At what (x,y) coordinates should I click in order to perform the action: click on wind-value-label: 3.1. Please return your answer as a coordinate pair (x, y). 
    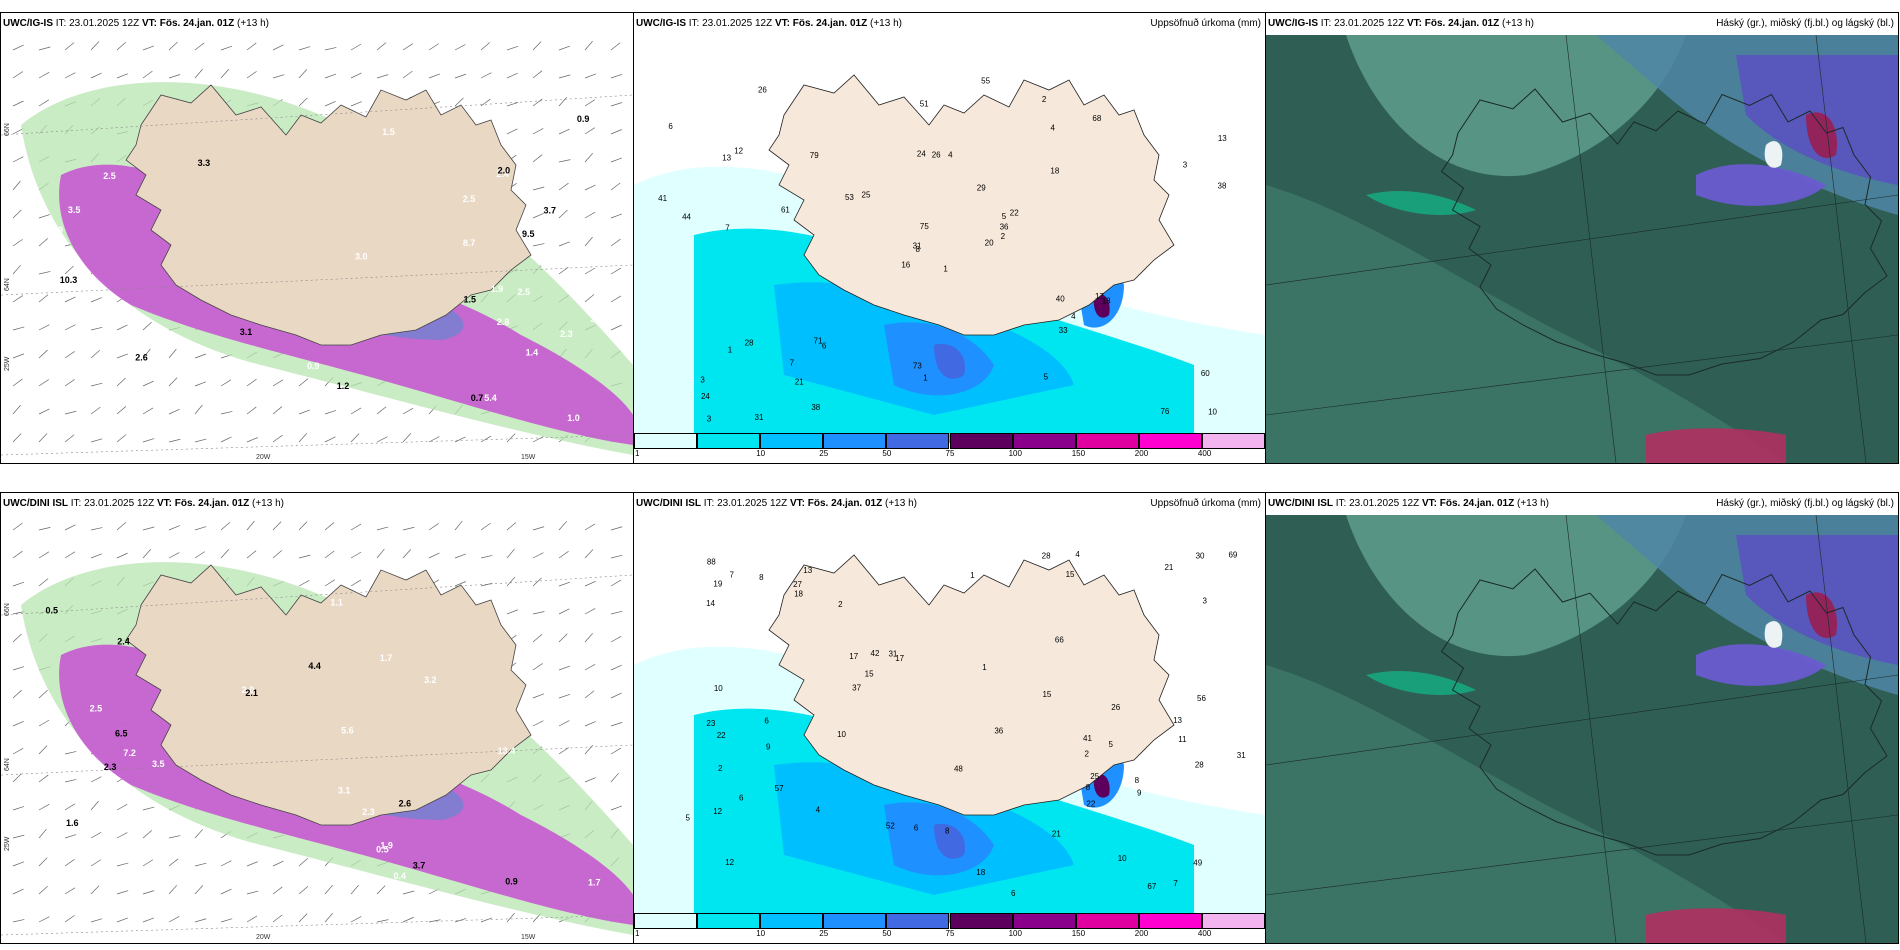
    Looking at the image, I should click on (246, 332).